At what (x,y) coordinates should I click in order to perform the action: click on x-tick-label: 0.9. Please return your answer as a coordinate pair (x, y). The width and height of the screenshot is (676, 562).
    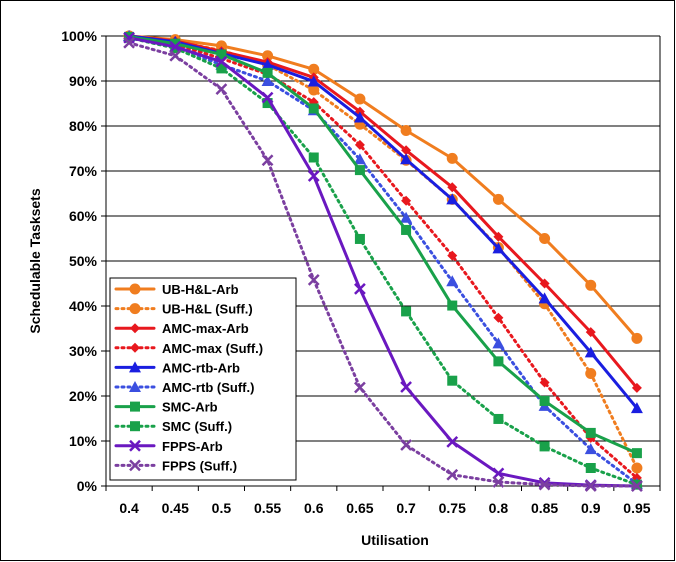
    Looking at the image, I should click on (591, 508).